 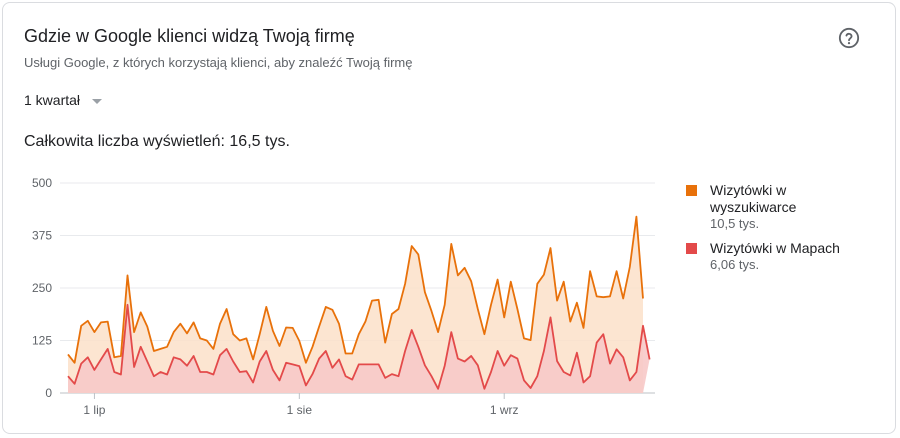 What do you see at coordinates (691, 190) in the screenshot?
I see `legend-swatch-search` at bounding box center [691, 190].